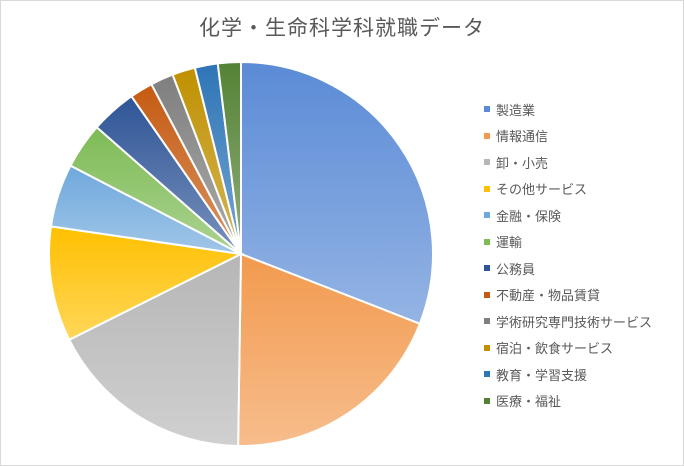 This screenshot has height=466, width=684. Describe the element at coordinates (522, 138) in the screenshot. I see `legend-label: 情報通信` at that location.